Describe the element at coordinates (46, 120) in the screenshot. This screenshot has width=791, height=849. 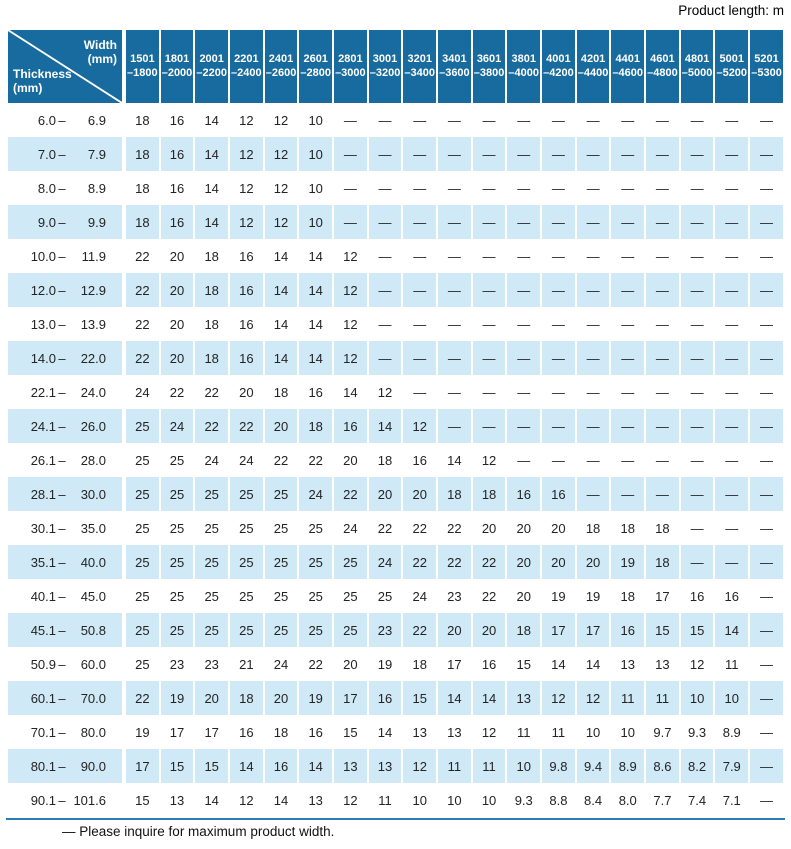
I see `thickness-min: 6.0` at that location.